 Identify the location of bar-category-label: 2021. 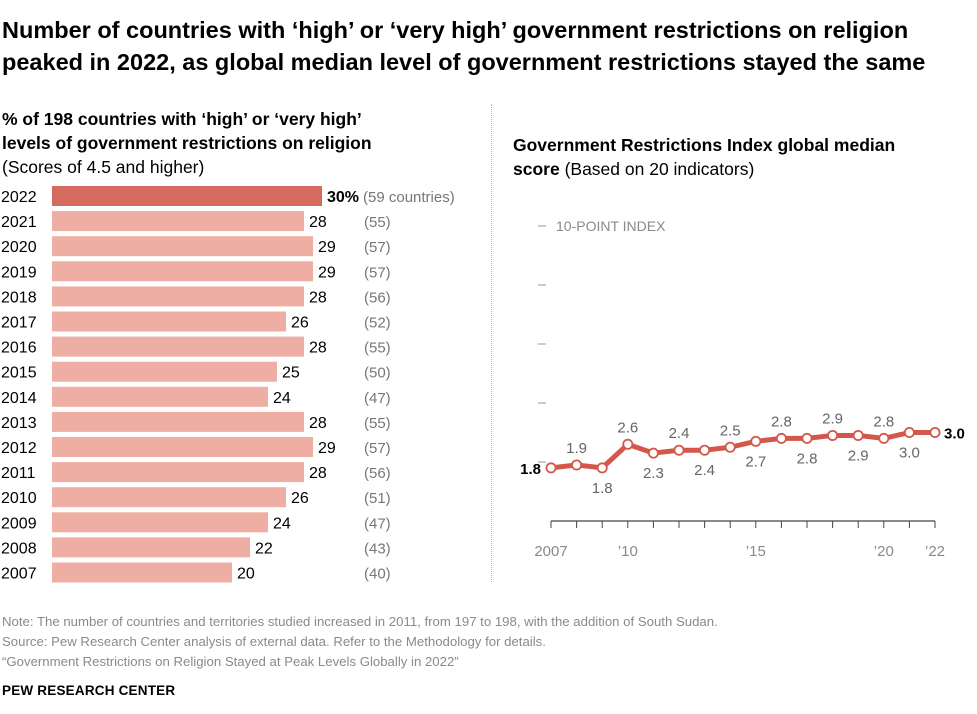
(19, 222).